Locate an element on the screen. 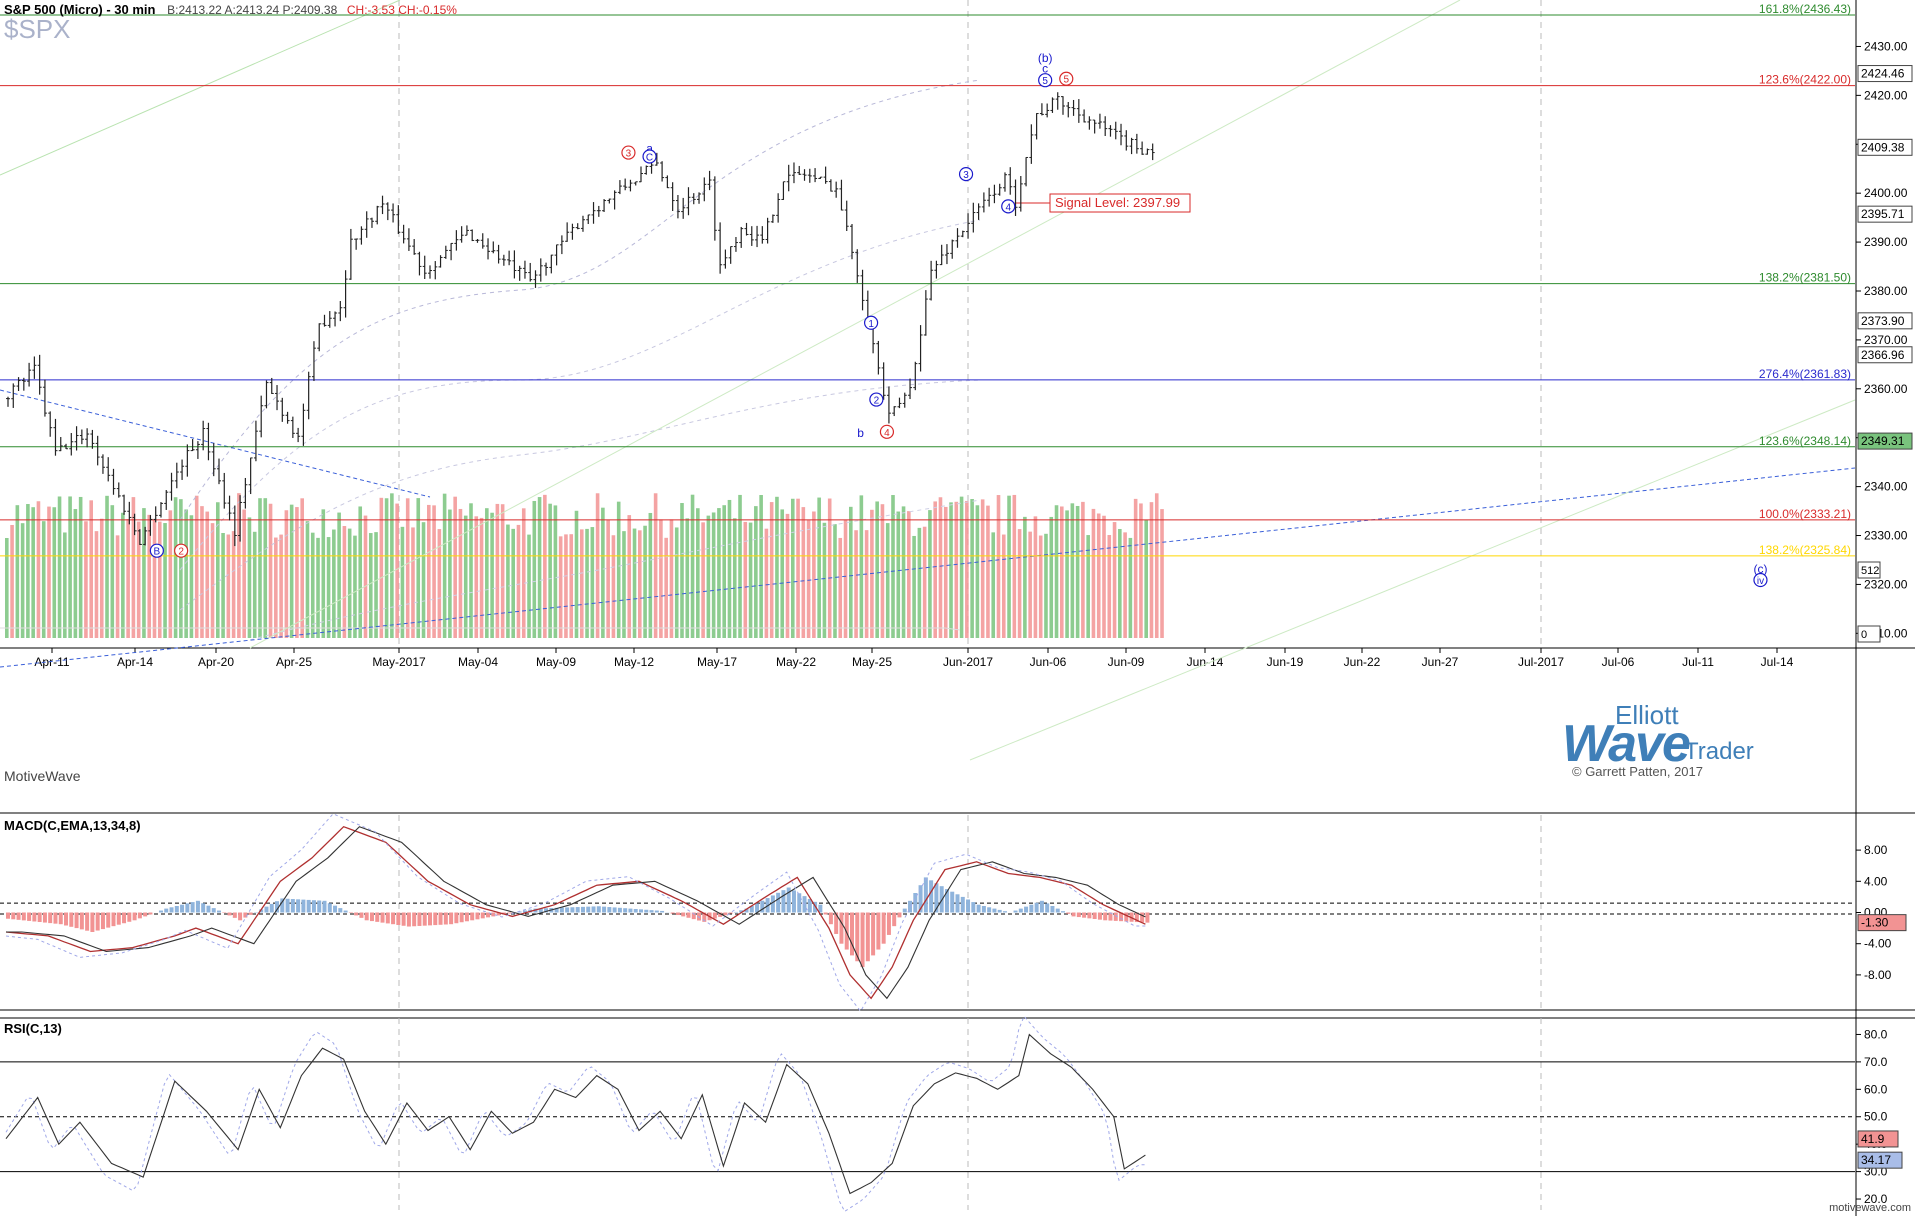 The width and height of the screenshot is (1915, 1216). rsi-panel-title: RSI(C,13) is located at coordinates (33, 1028).